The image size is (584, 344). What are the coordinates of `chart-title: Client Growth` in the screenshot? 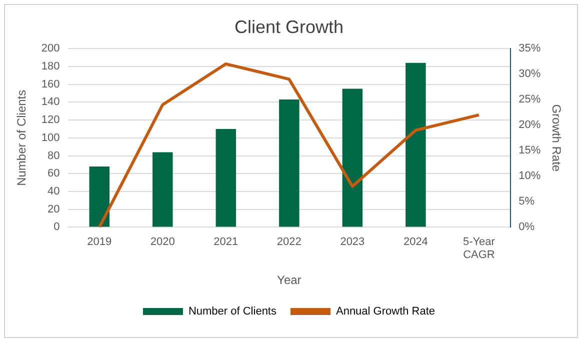 It's located at (289, 26).